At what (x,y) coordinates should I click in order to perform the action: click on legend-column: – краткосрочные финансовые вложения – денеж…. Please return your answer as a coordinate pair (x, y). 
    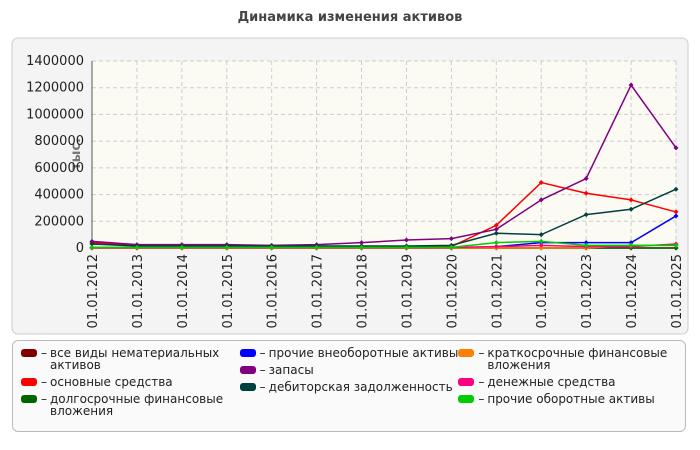
    Looking at the image, I should click on (567, 386).